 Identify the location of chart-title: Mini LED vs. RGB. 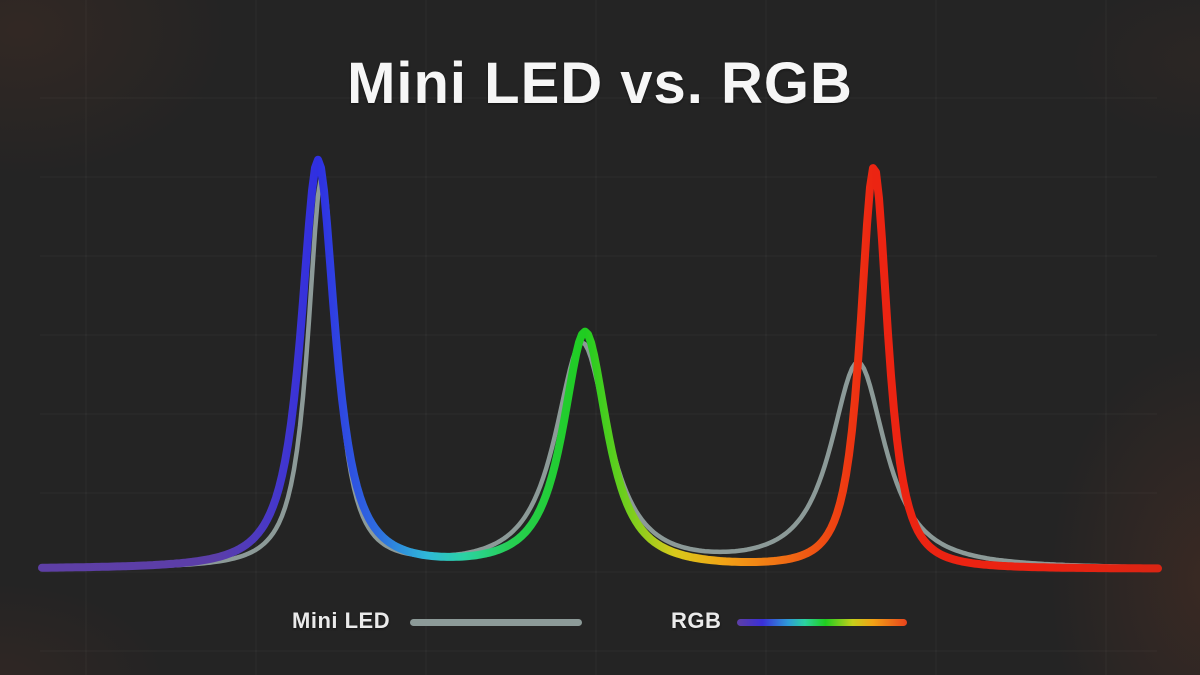
(600, 83).